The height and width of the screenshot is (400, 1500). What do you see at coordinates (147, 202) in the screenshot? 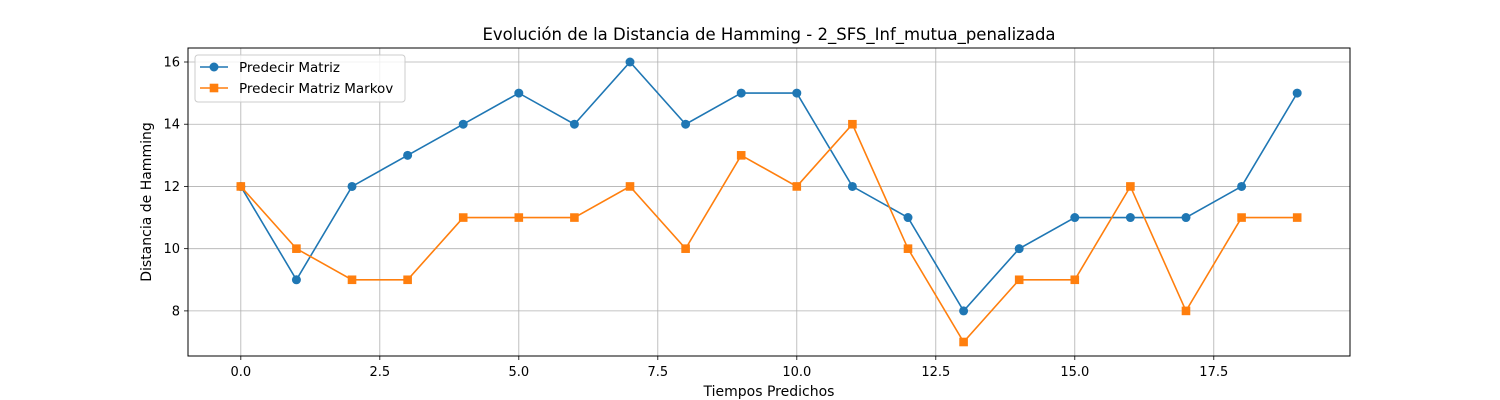
I see `y-axis-label: Distancia de Hamming` at bounding box center [147, 202].